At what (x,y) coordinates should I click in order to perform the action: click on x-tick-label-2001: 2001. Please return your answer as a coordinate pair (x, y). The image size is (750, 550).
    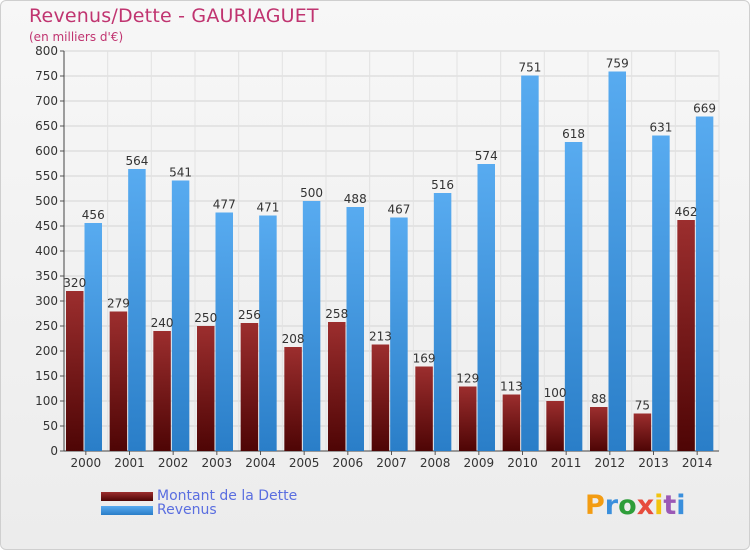
    Looking at the image, I should click on (129, 463).